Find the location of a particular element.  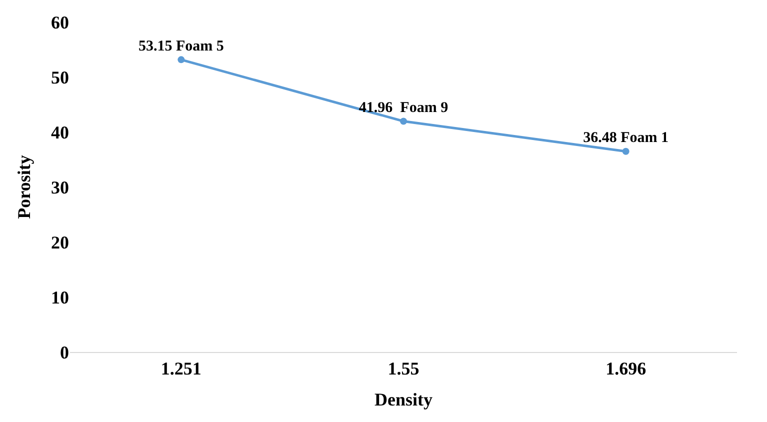

x-tick-label: 1.251 is located at coordinates (181, 368).